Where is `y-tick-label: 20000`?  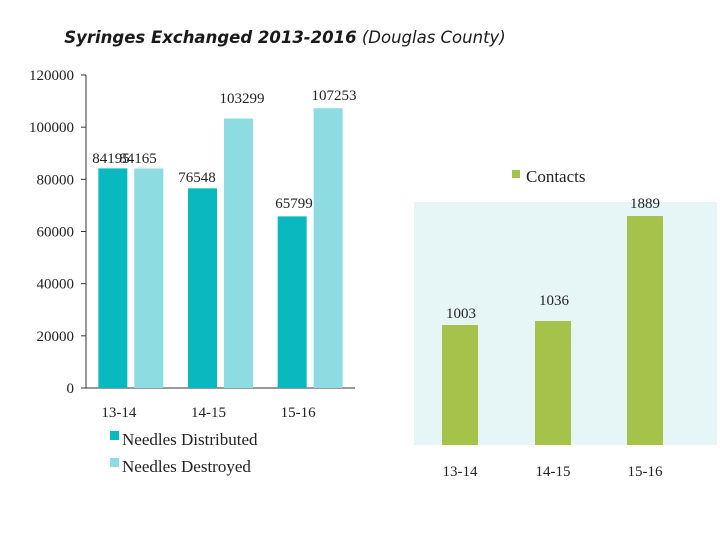
y-tick-label: 20000 is located at coordinates (56, 337).